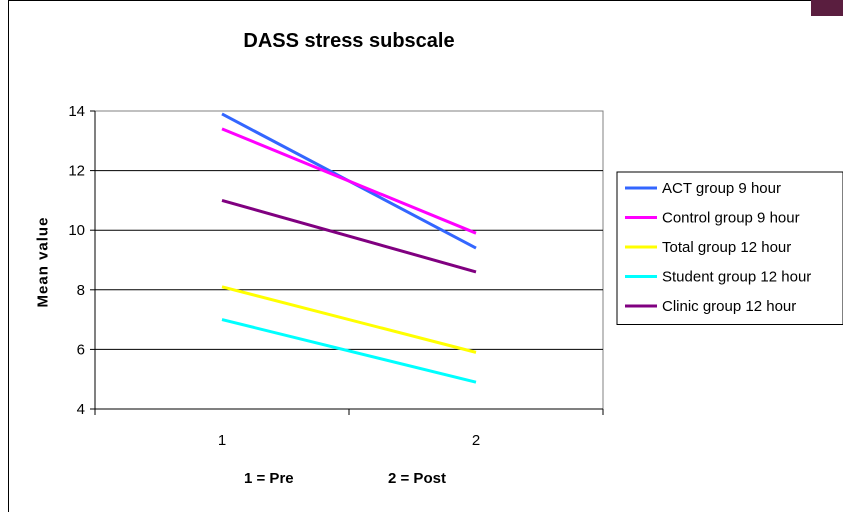  Describe the element at coordinates (222, 440) in the screenshot. I see `x-tick-label: 1` at that location.